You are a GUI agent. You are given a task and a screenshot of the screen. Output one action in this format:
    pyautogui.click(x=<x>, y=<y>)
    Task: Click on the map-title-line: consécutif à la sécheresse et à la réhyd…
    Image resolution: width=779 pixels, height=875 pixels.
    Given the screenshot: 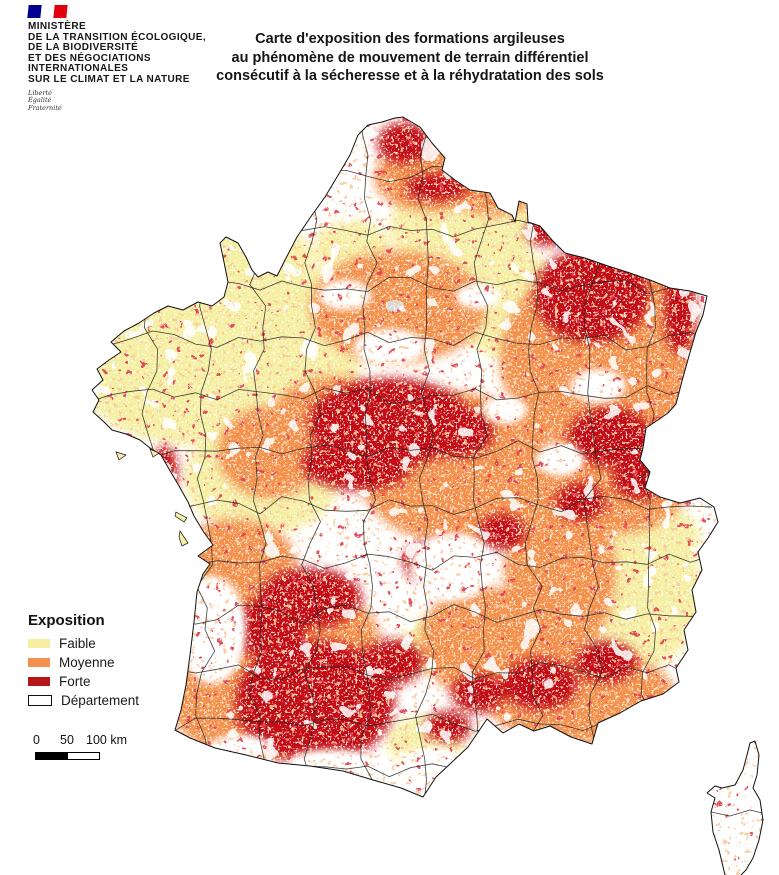 What is the action you would take?
    pyautogui.click(x=410, y=76)
    